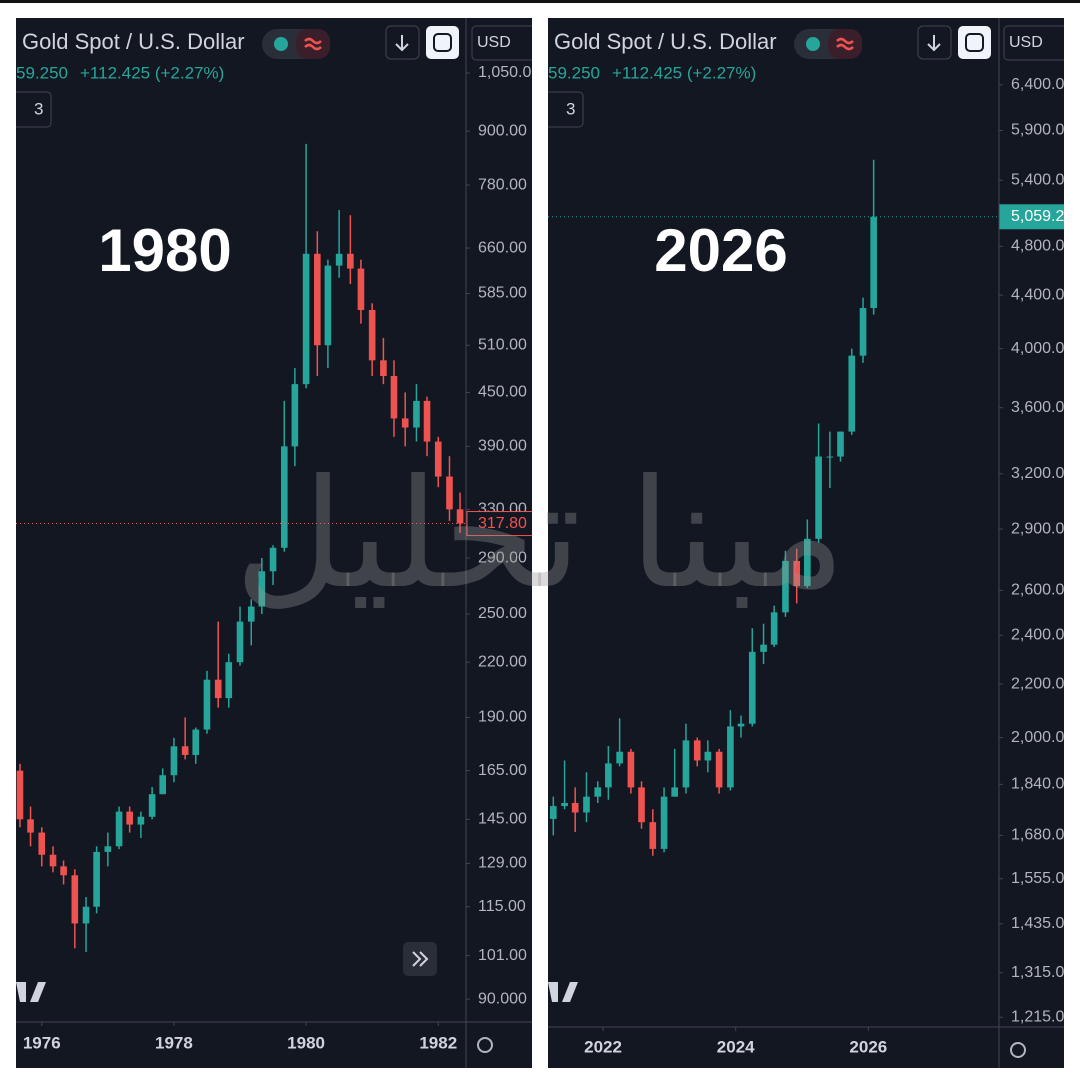 The width and height of the screenshot is (1080, 1080). Describe the element at coordinates (1026, 42) in the screenshot. I see `currency-label: USD` at that location.